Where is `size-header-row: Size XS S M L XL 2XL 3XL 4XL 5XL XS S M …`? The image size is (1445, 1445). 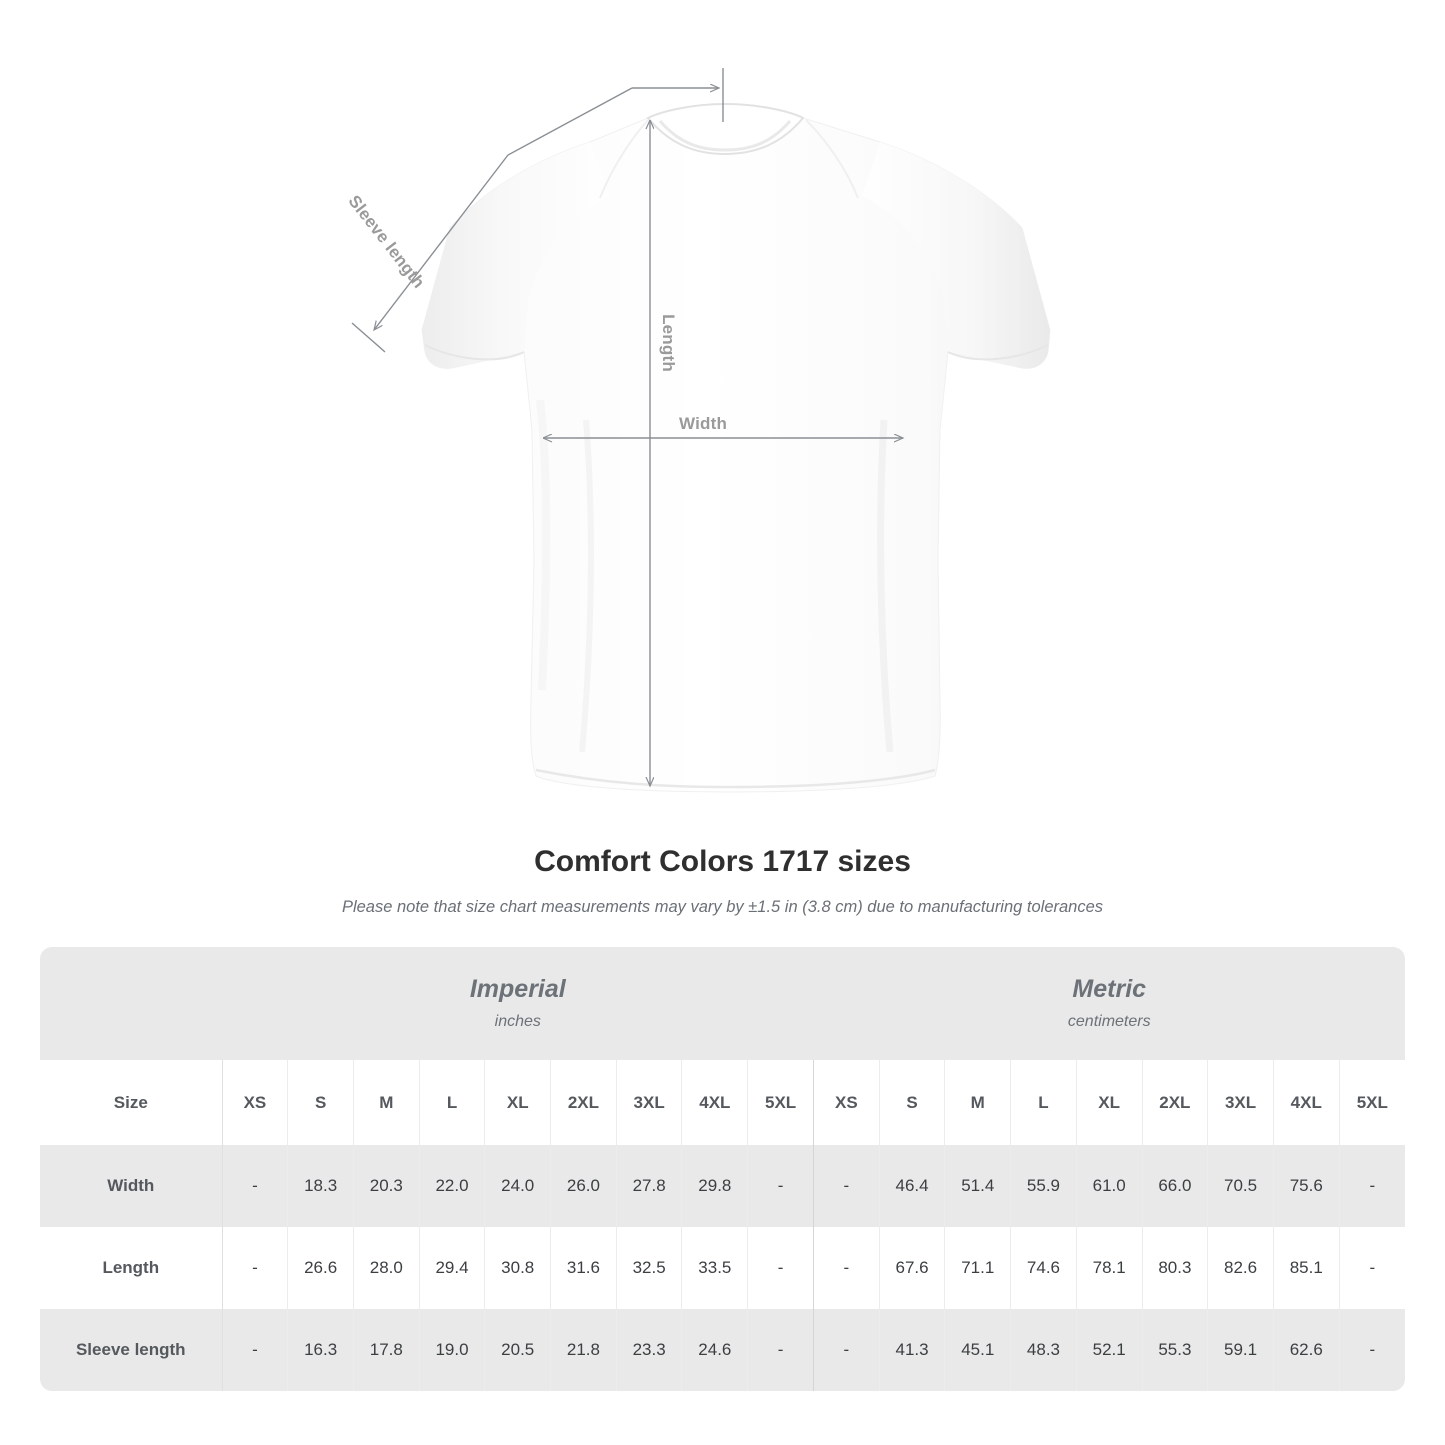 size-header-row: Size XS S M L XL 2XL 3XL 4XL 5XL XS S M … is located at coordinates (722, 1102).